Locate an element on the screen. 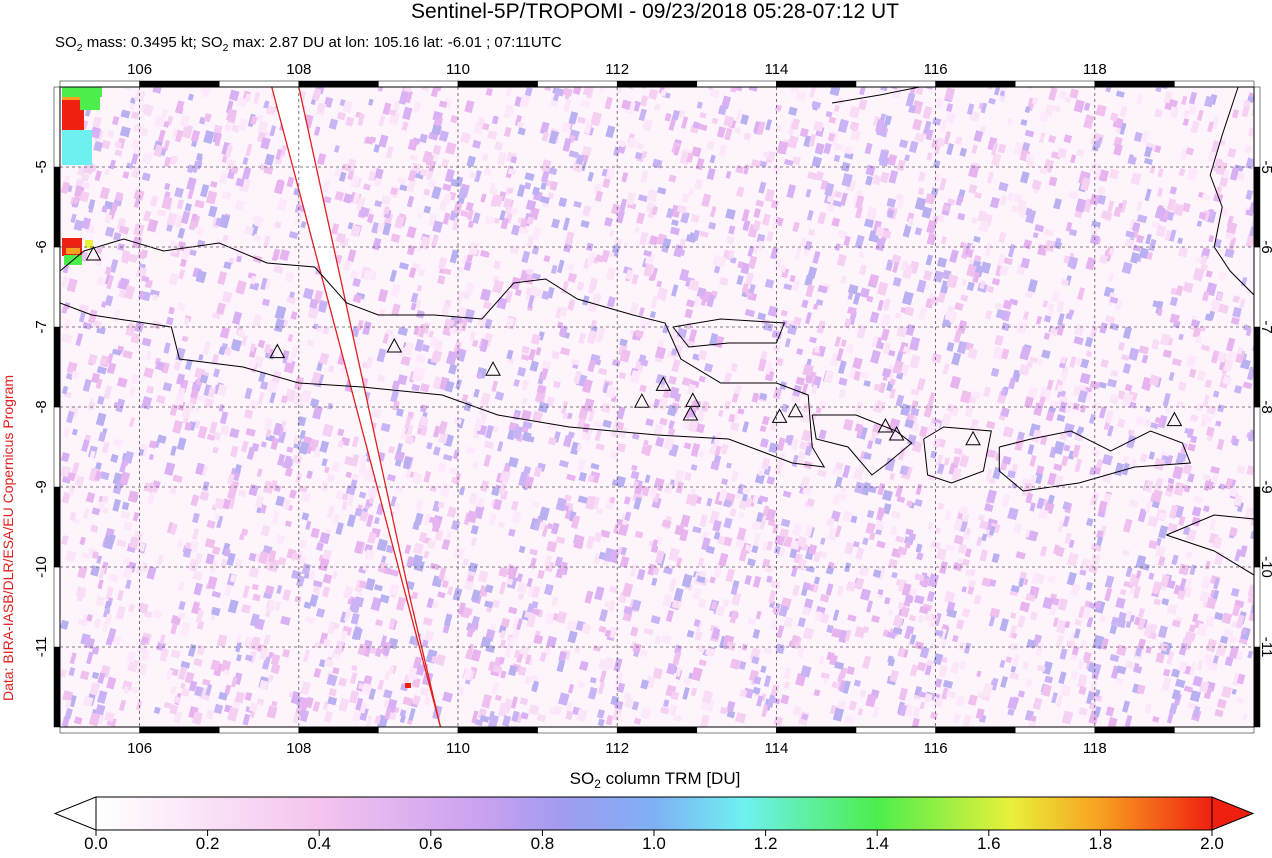 This screenshot has height=858, width=1272. frame-stripe is located at coordinates (1257, 207).